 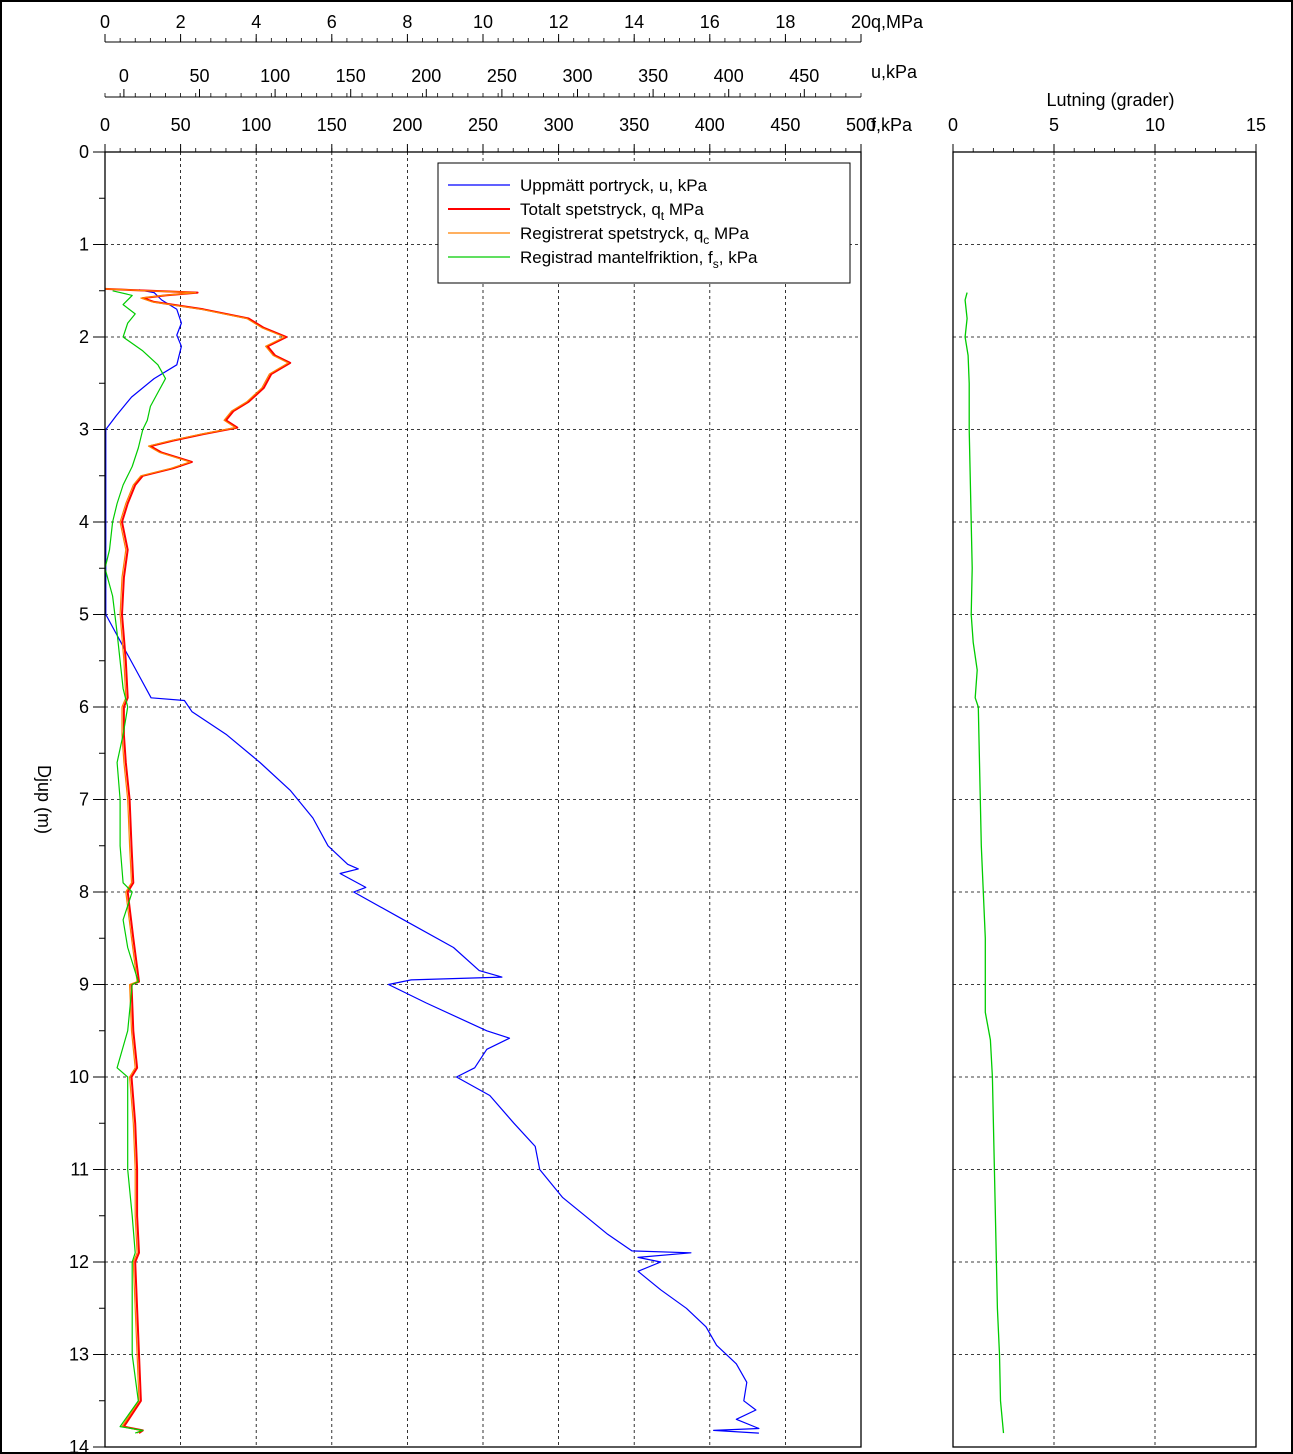 I want to click on legend-tail: , kPa, so click(x=738, y=257).